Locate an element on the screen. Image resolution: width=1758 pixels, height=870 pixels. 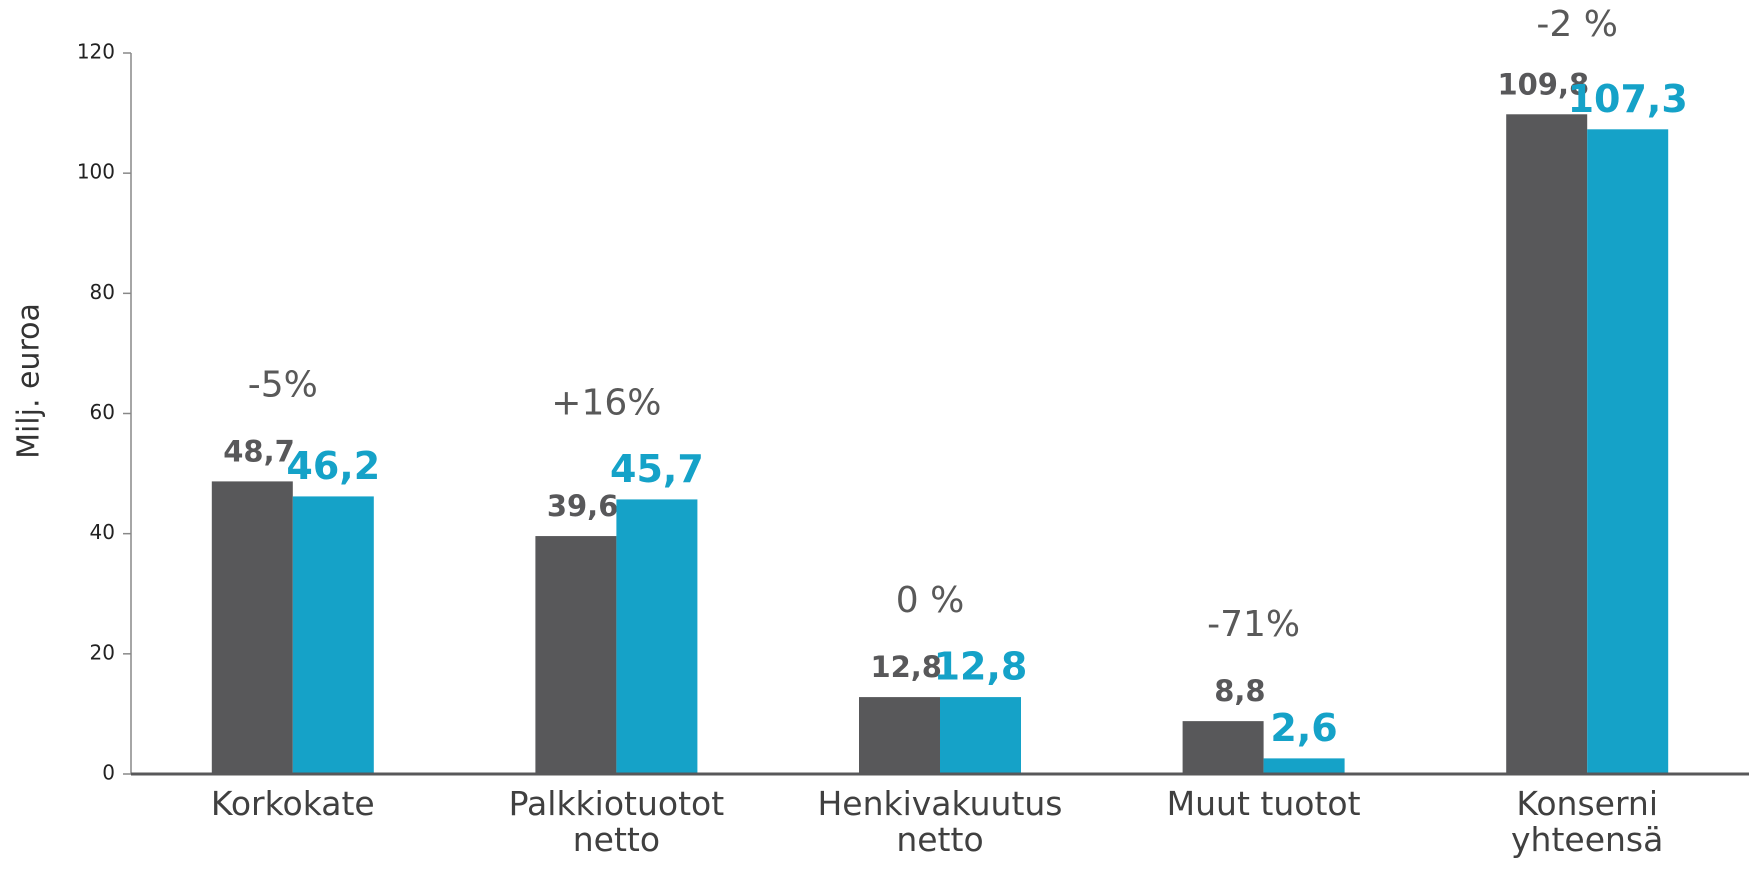
x-tick-label: Palkkiotuotot netto is located at coordinates (616, 821).